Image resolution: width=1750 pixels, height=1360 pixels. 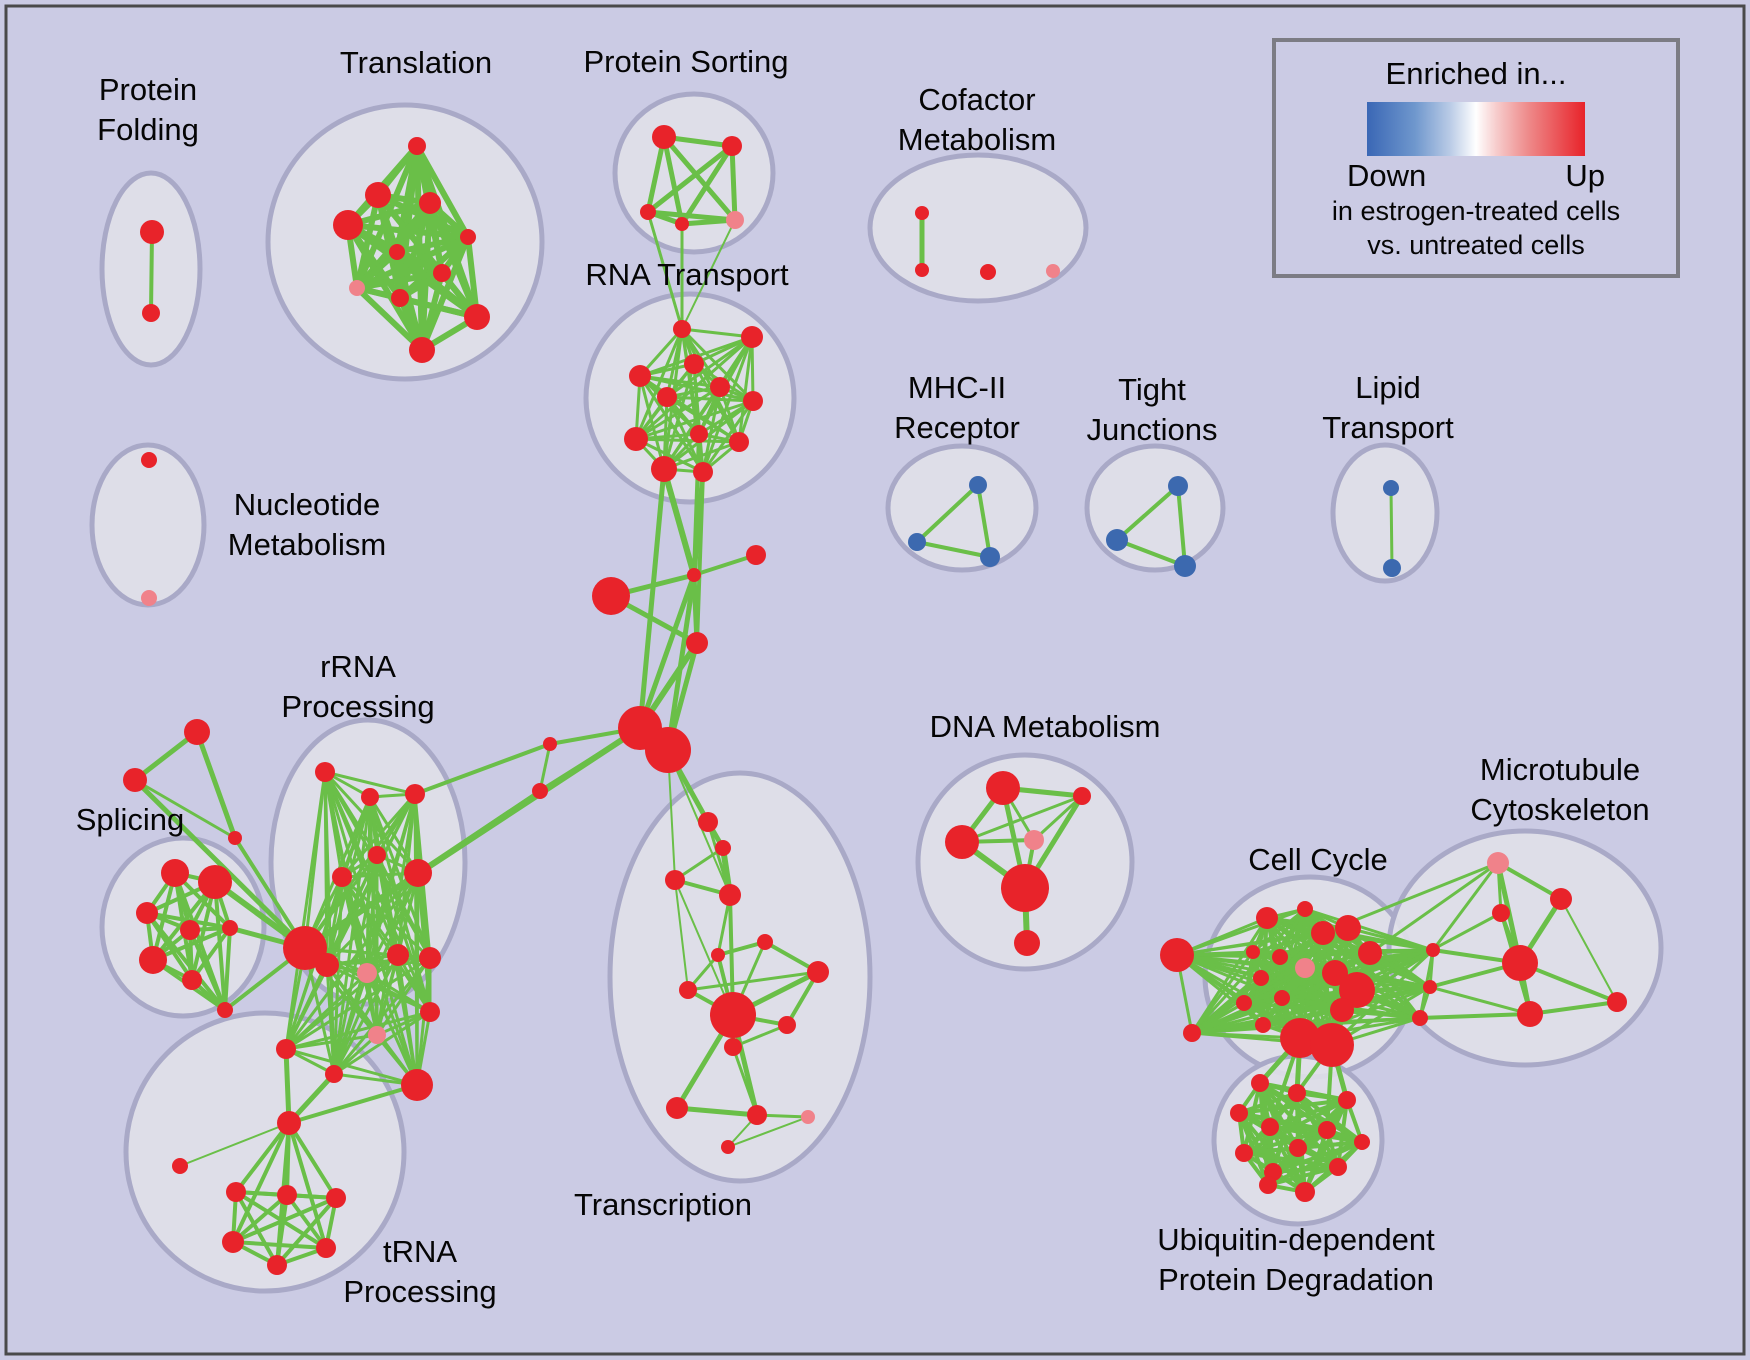 I want to click on cluster-label-trna_processing: Processing, so click(x=419, y=1291).